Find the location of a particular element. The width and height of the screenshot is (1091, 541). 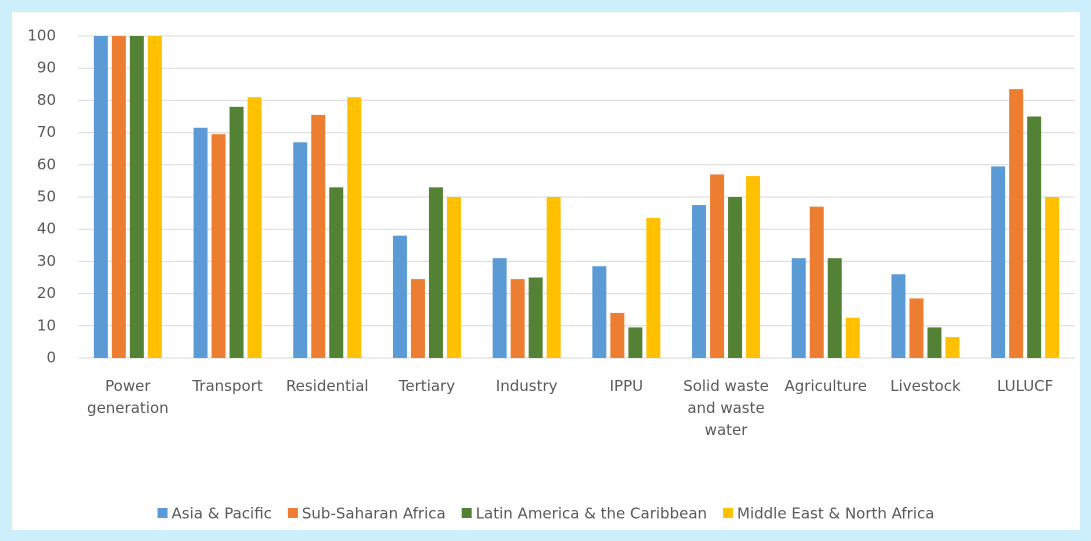

x-tick-label: Industry is located at coordinates (527, 386).